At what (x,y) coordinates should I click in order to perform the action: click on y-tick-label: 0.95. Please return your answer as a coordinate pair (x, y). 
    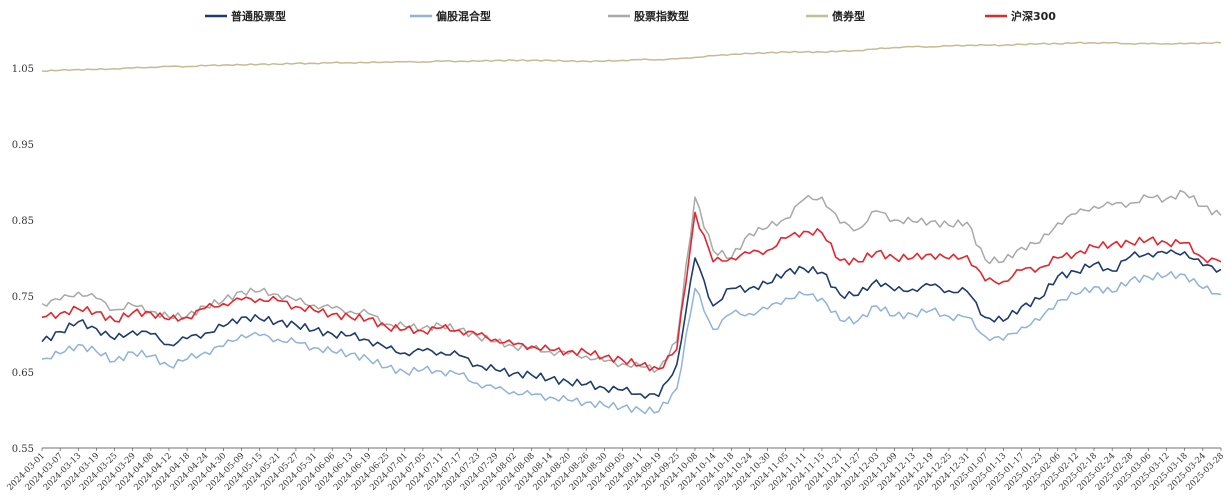
    Looking at the image, I should click on (23, 145).